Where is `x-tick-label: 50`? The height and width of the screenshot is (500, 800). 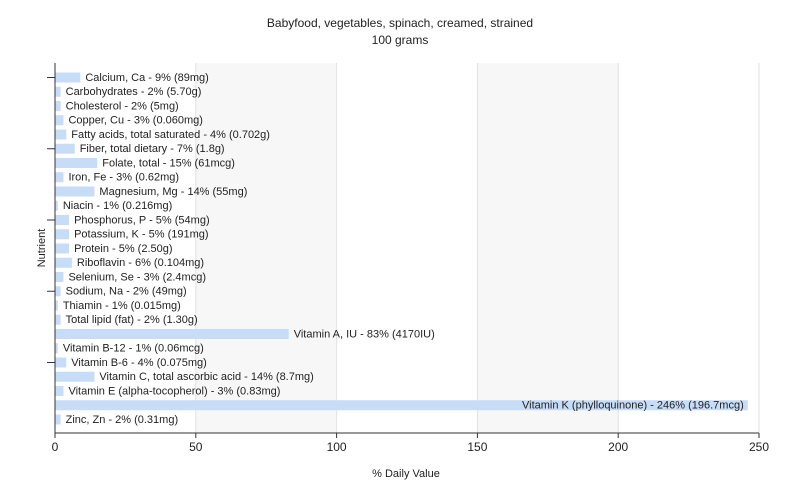 x-tick-label: 50 is located at coordinates (196, 447).